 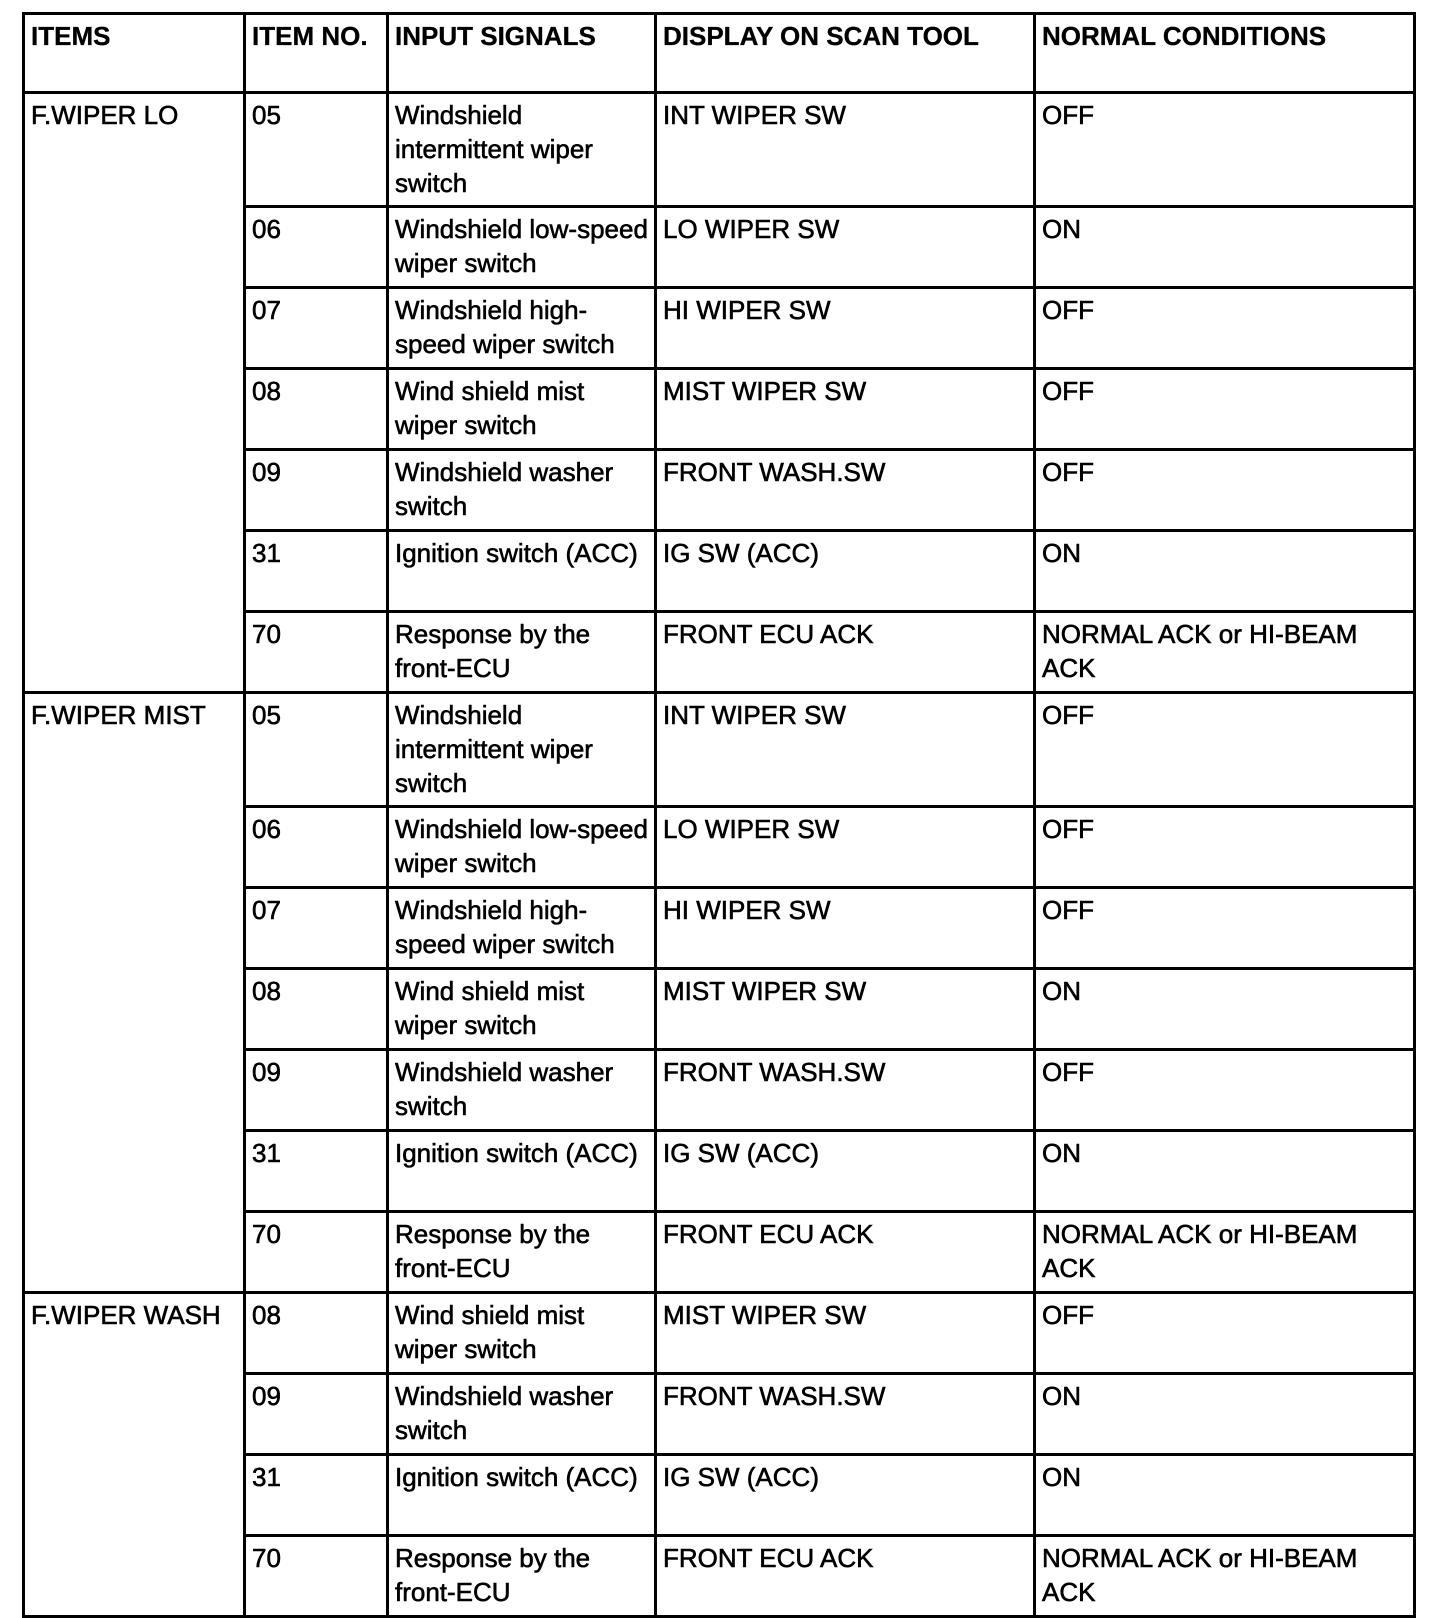 What do you see at coordinates (134, 1454) in the screenshot?
I see `item-cell: F.WIPER WASH` at bounding box center [134, 1454].